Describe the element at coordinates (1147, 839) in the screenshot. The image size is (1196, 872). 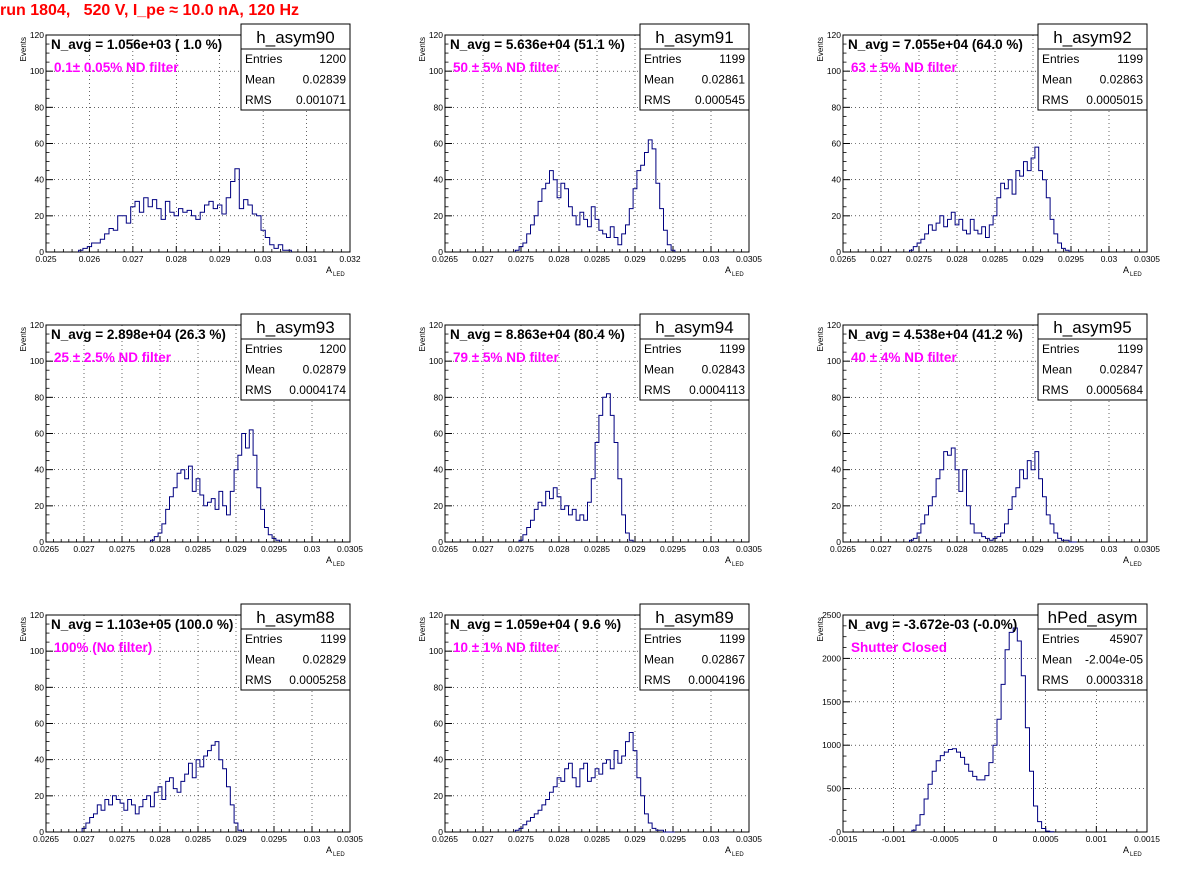
I see `x-tick-label: 0.0015` at that location.